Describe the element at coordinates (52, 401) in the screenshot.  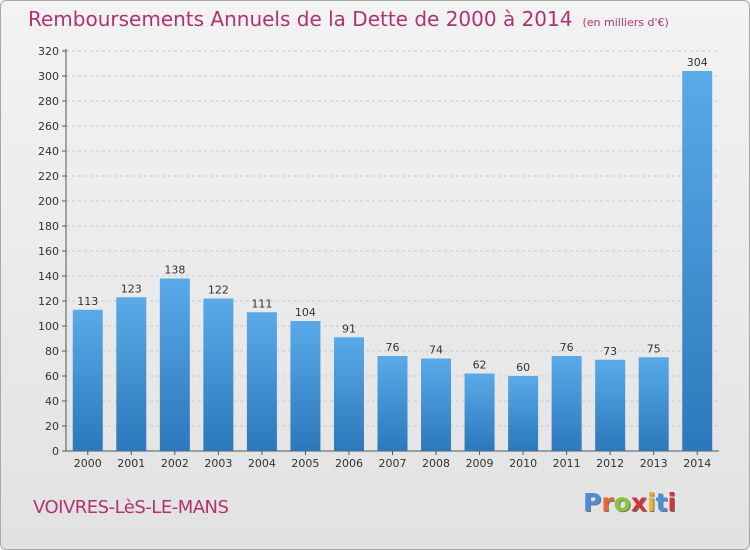
I see `y-tick-label: 40` at that location.